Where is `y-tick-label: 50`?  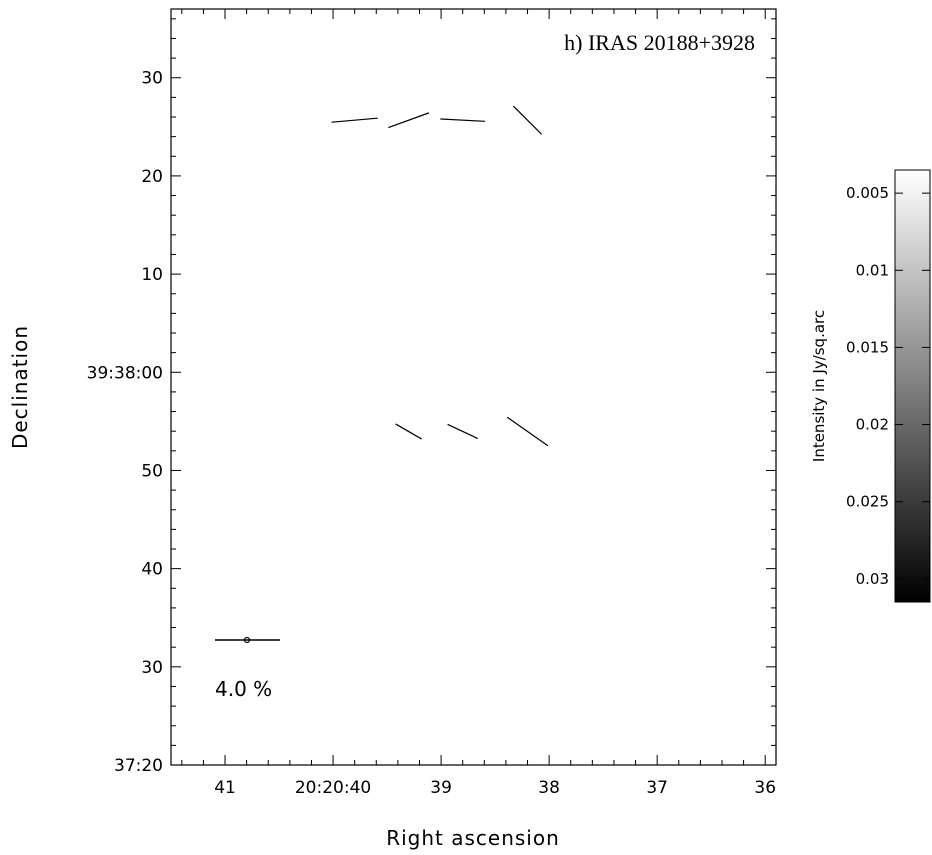 y-tick-label: 50 is located at coordinates (152, 471).